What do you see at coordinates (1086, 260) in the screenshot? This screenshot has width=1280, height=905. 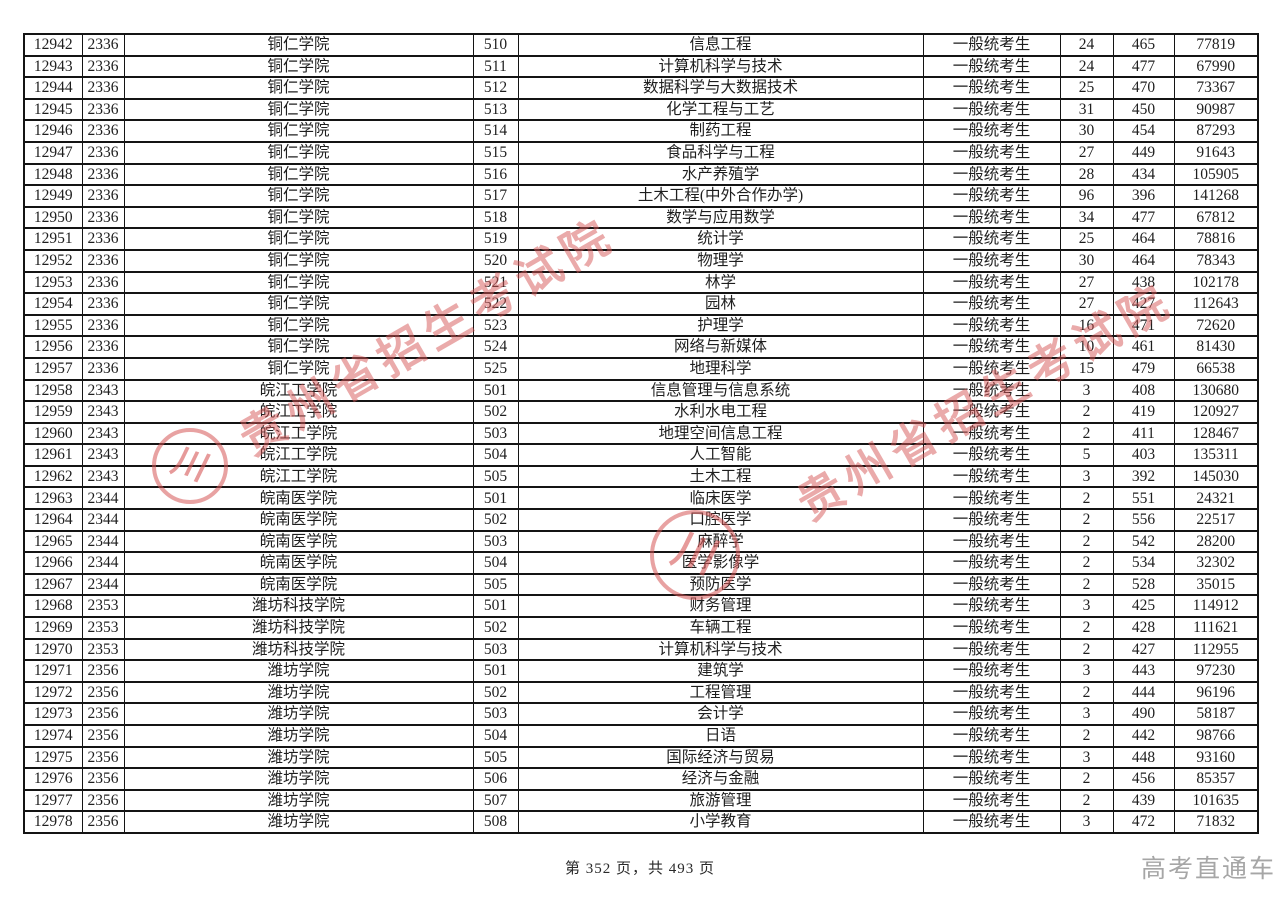 I see `cell-count: 30` at bounding box center [1086, 260].